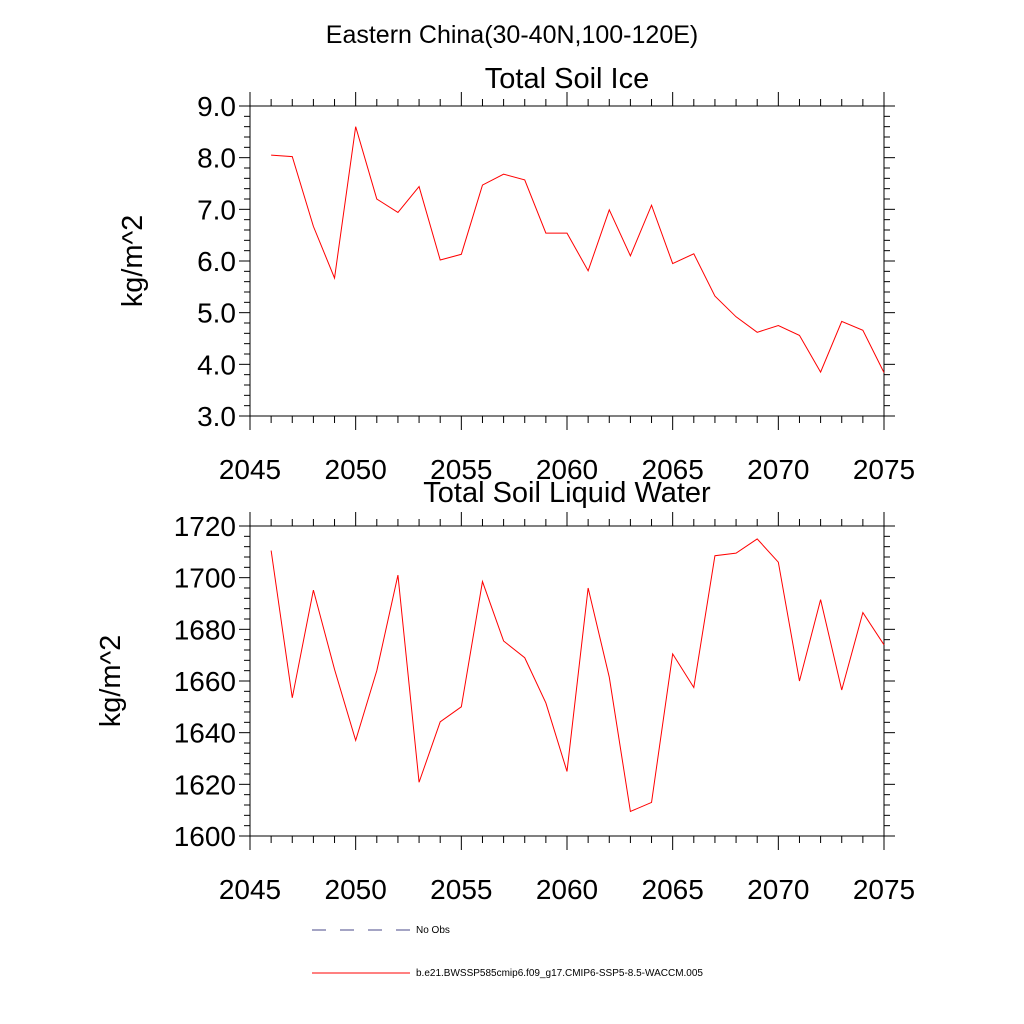 The height and width of the screenshot is (1024, 1024). I want to click on series-line, so click(578, 250).